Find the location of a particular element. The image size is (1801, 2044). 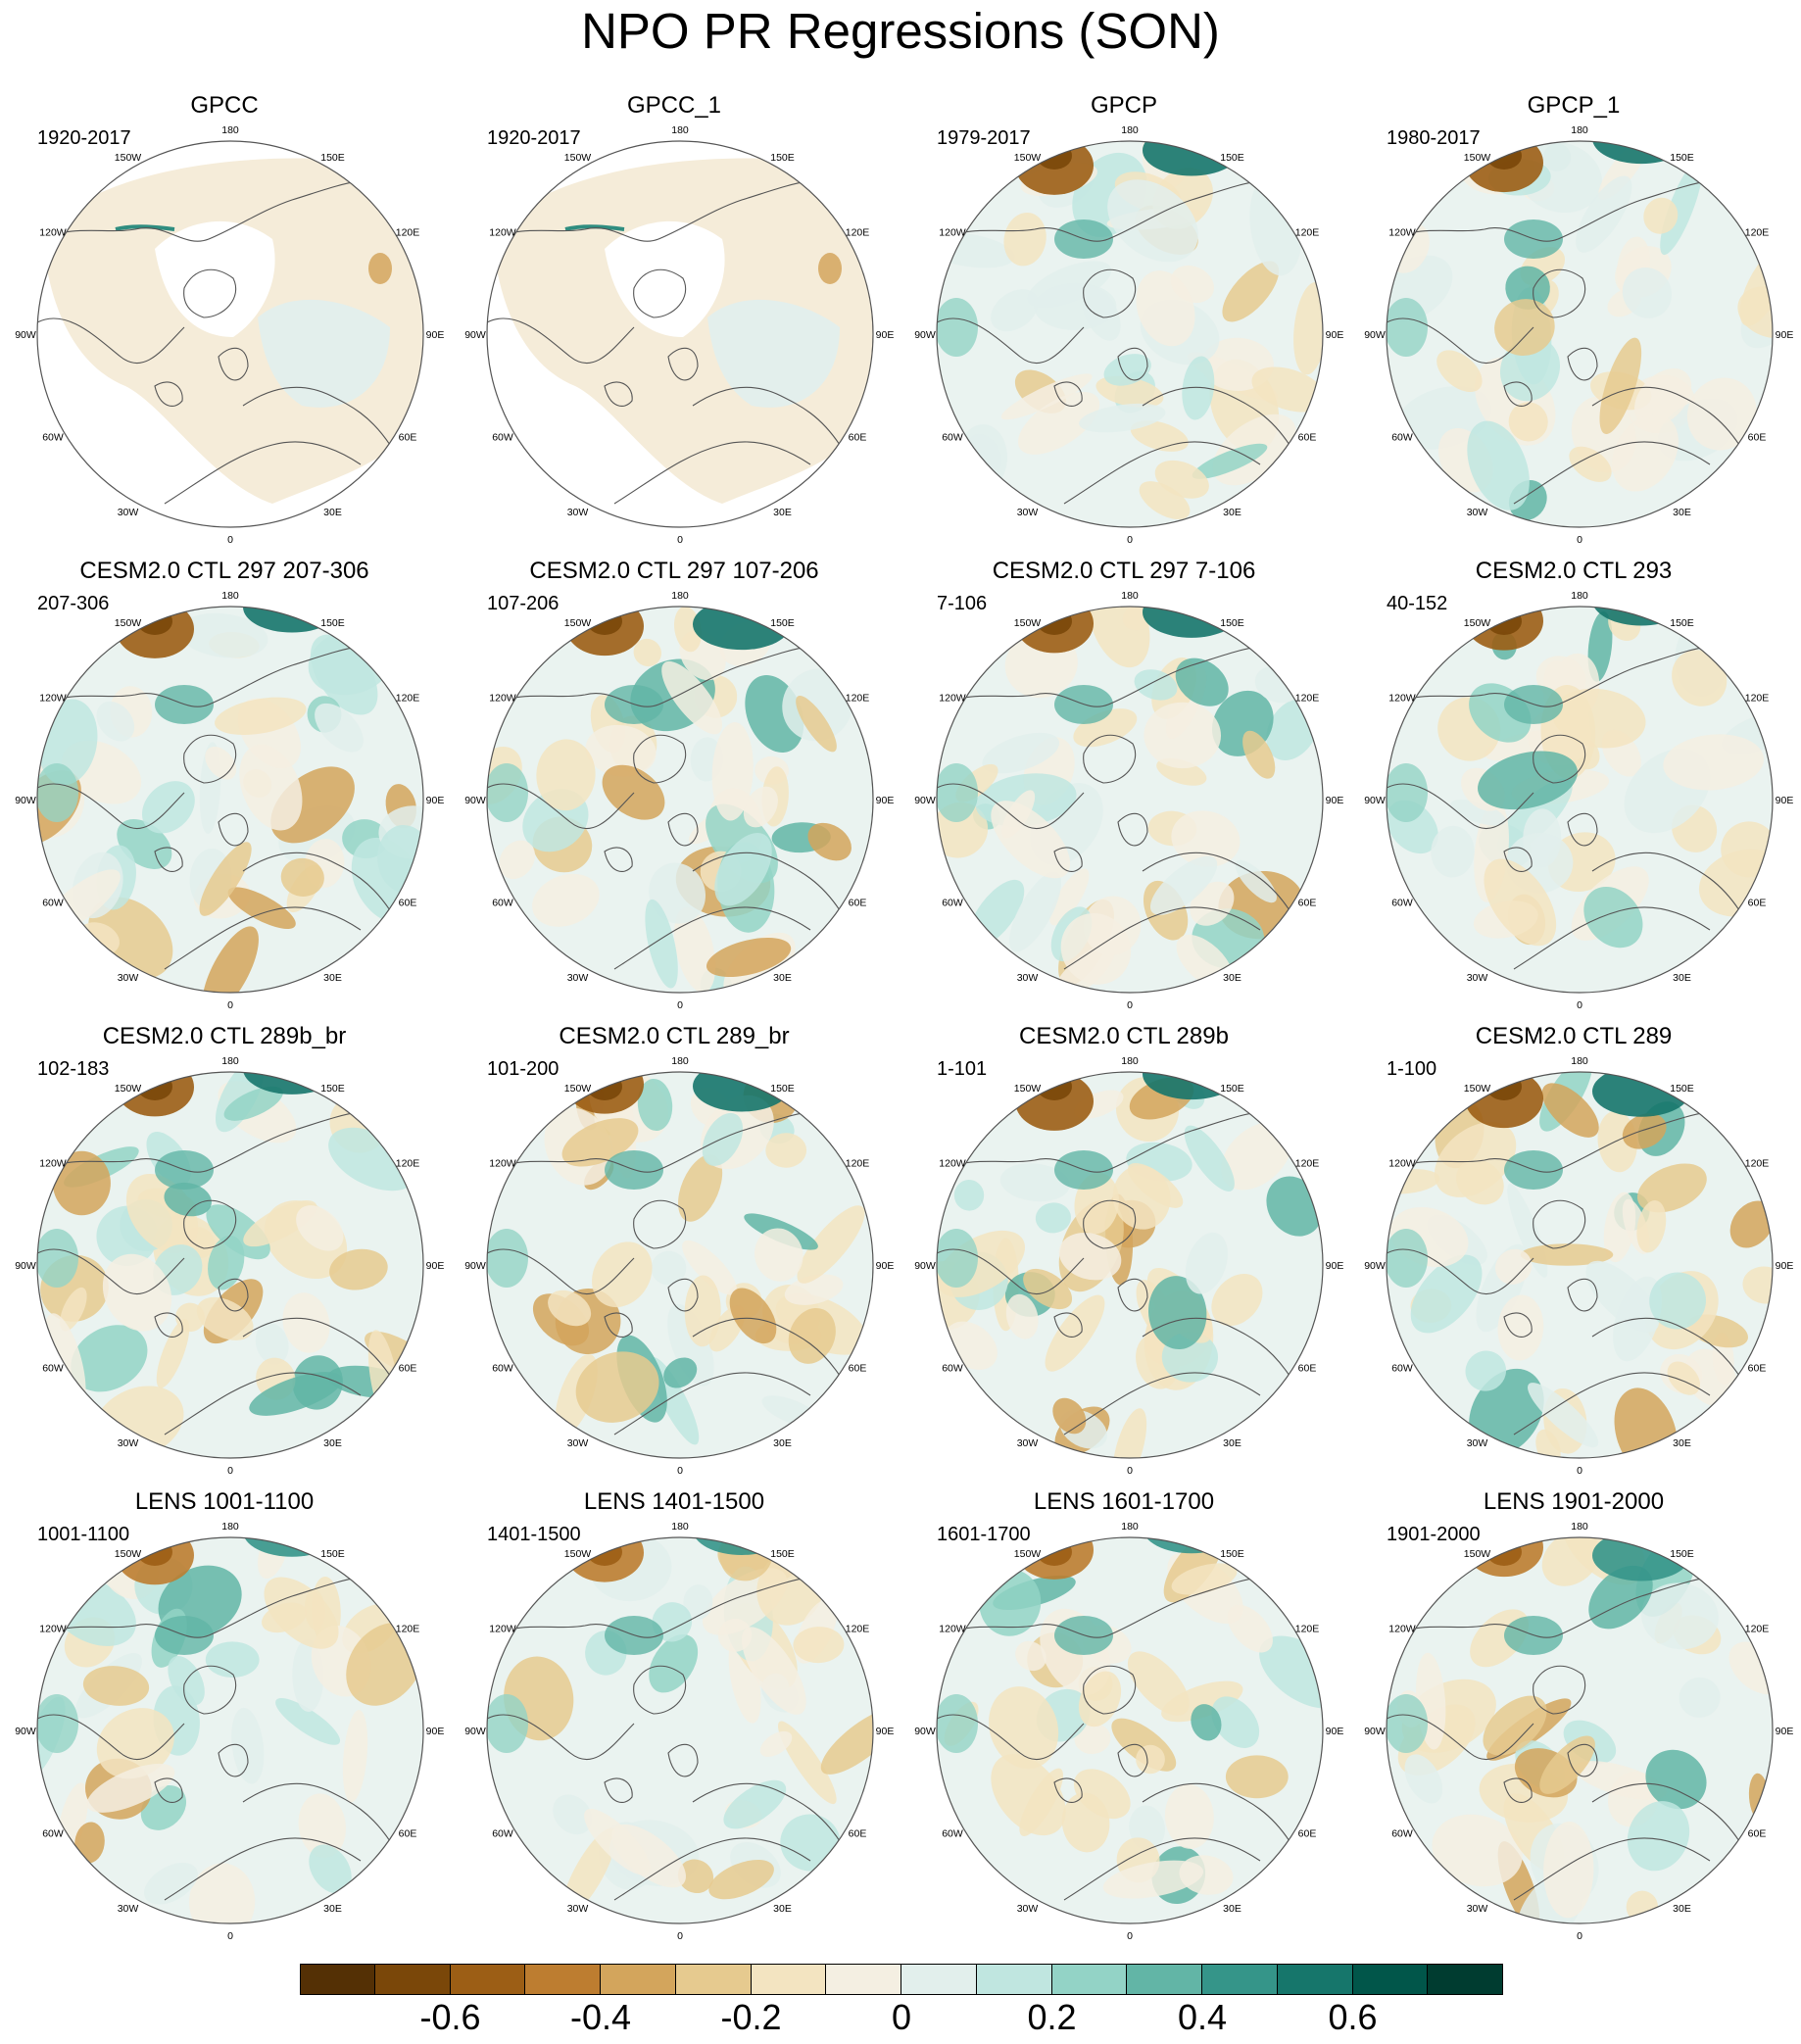

panel-title: CESM2.0 CTL 297 107-206 is located at coordinates (674, 571).